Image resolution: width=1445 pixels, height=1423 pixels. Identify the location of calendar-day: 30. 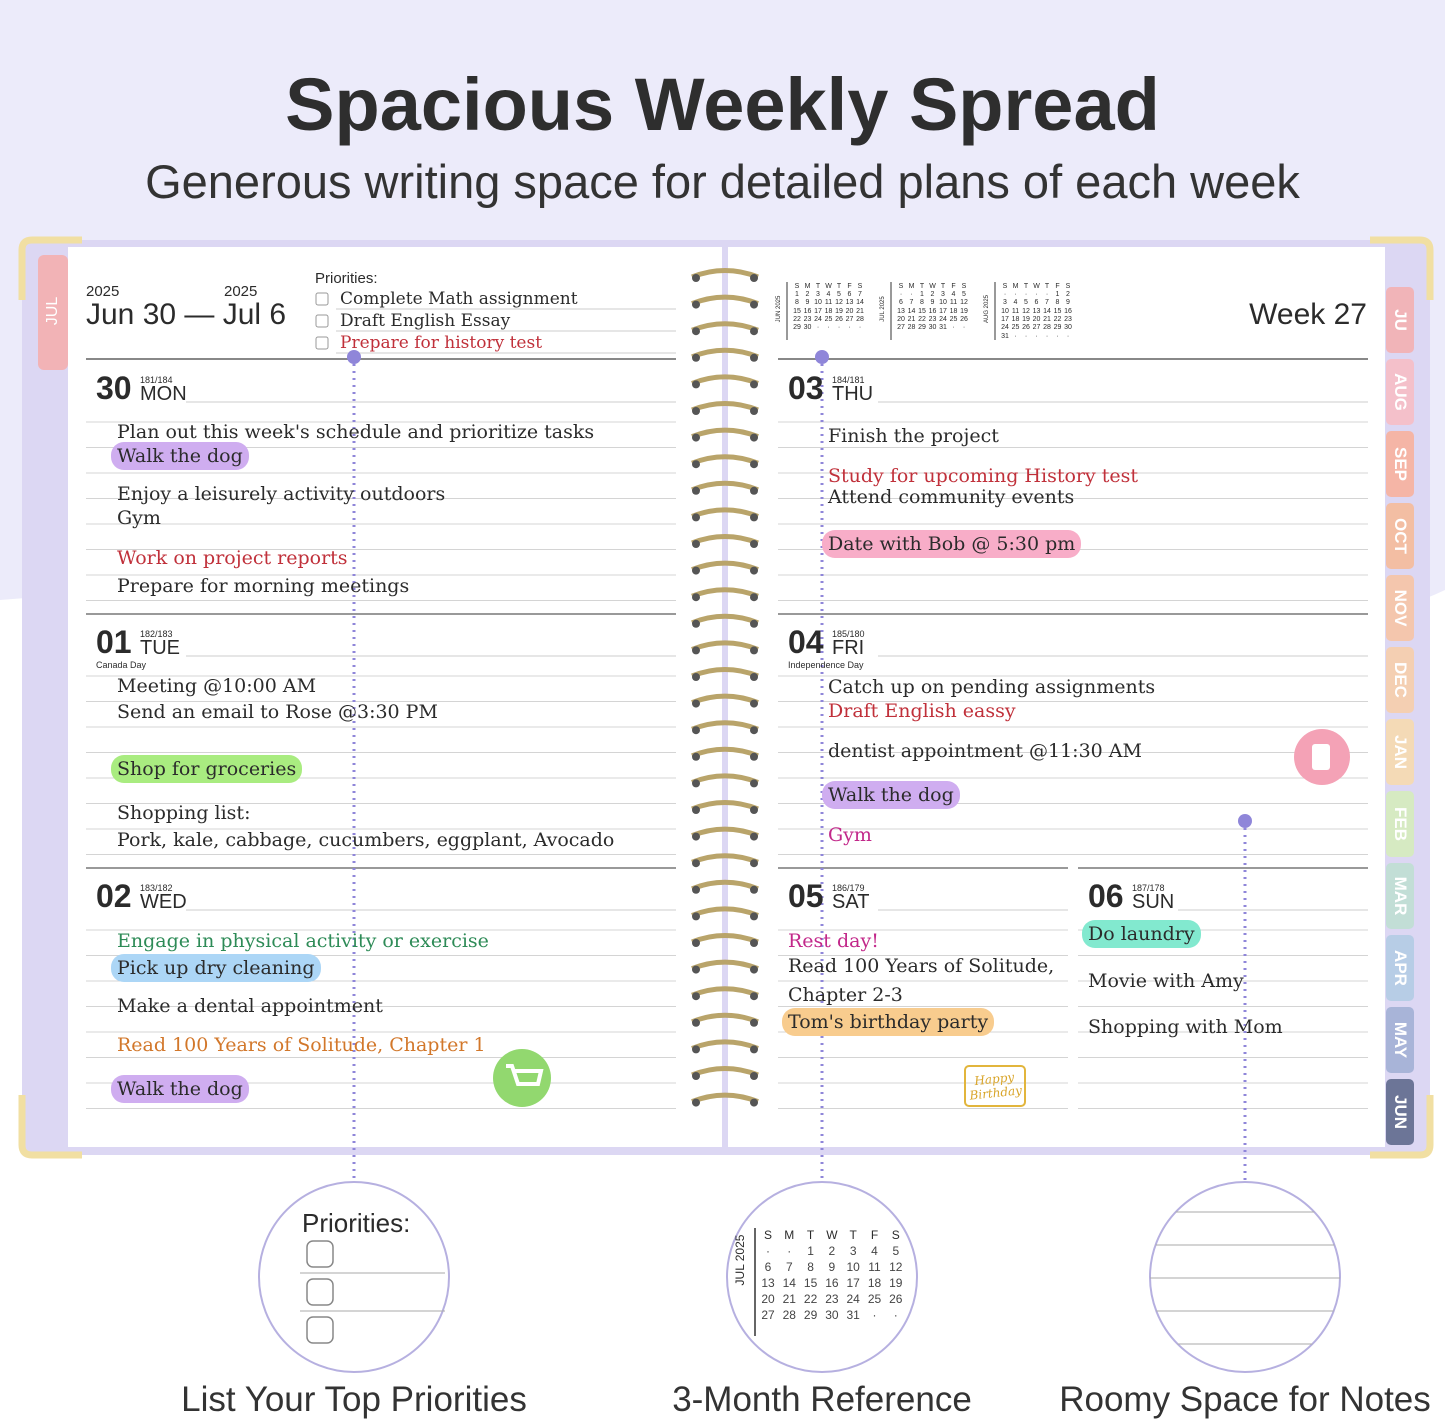
(832, 1315).